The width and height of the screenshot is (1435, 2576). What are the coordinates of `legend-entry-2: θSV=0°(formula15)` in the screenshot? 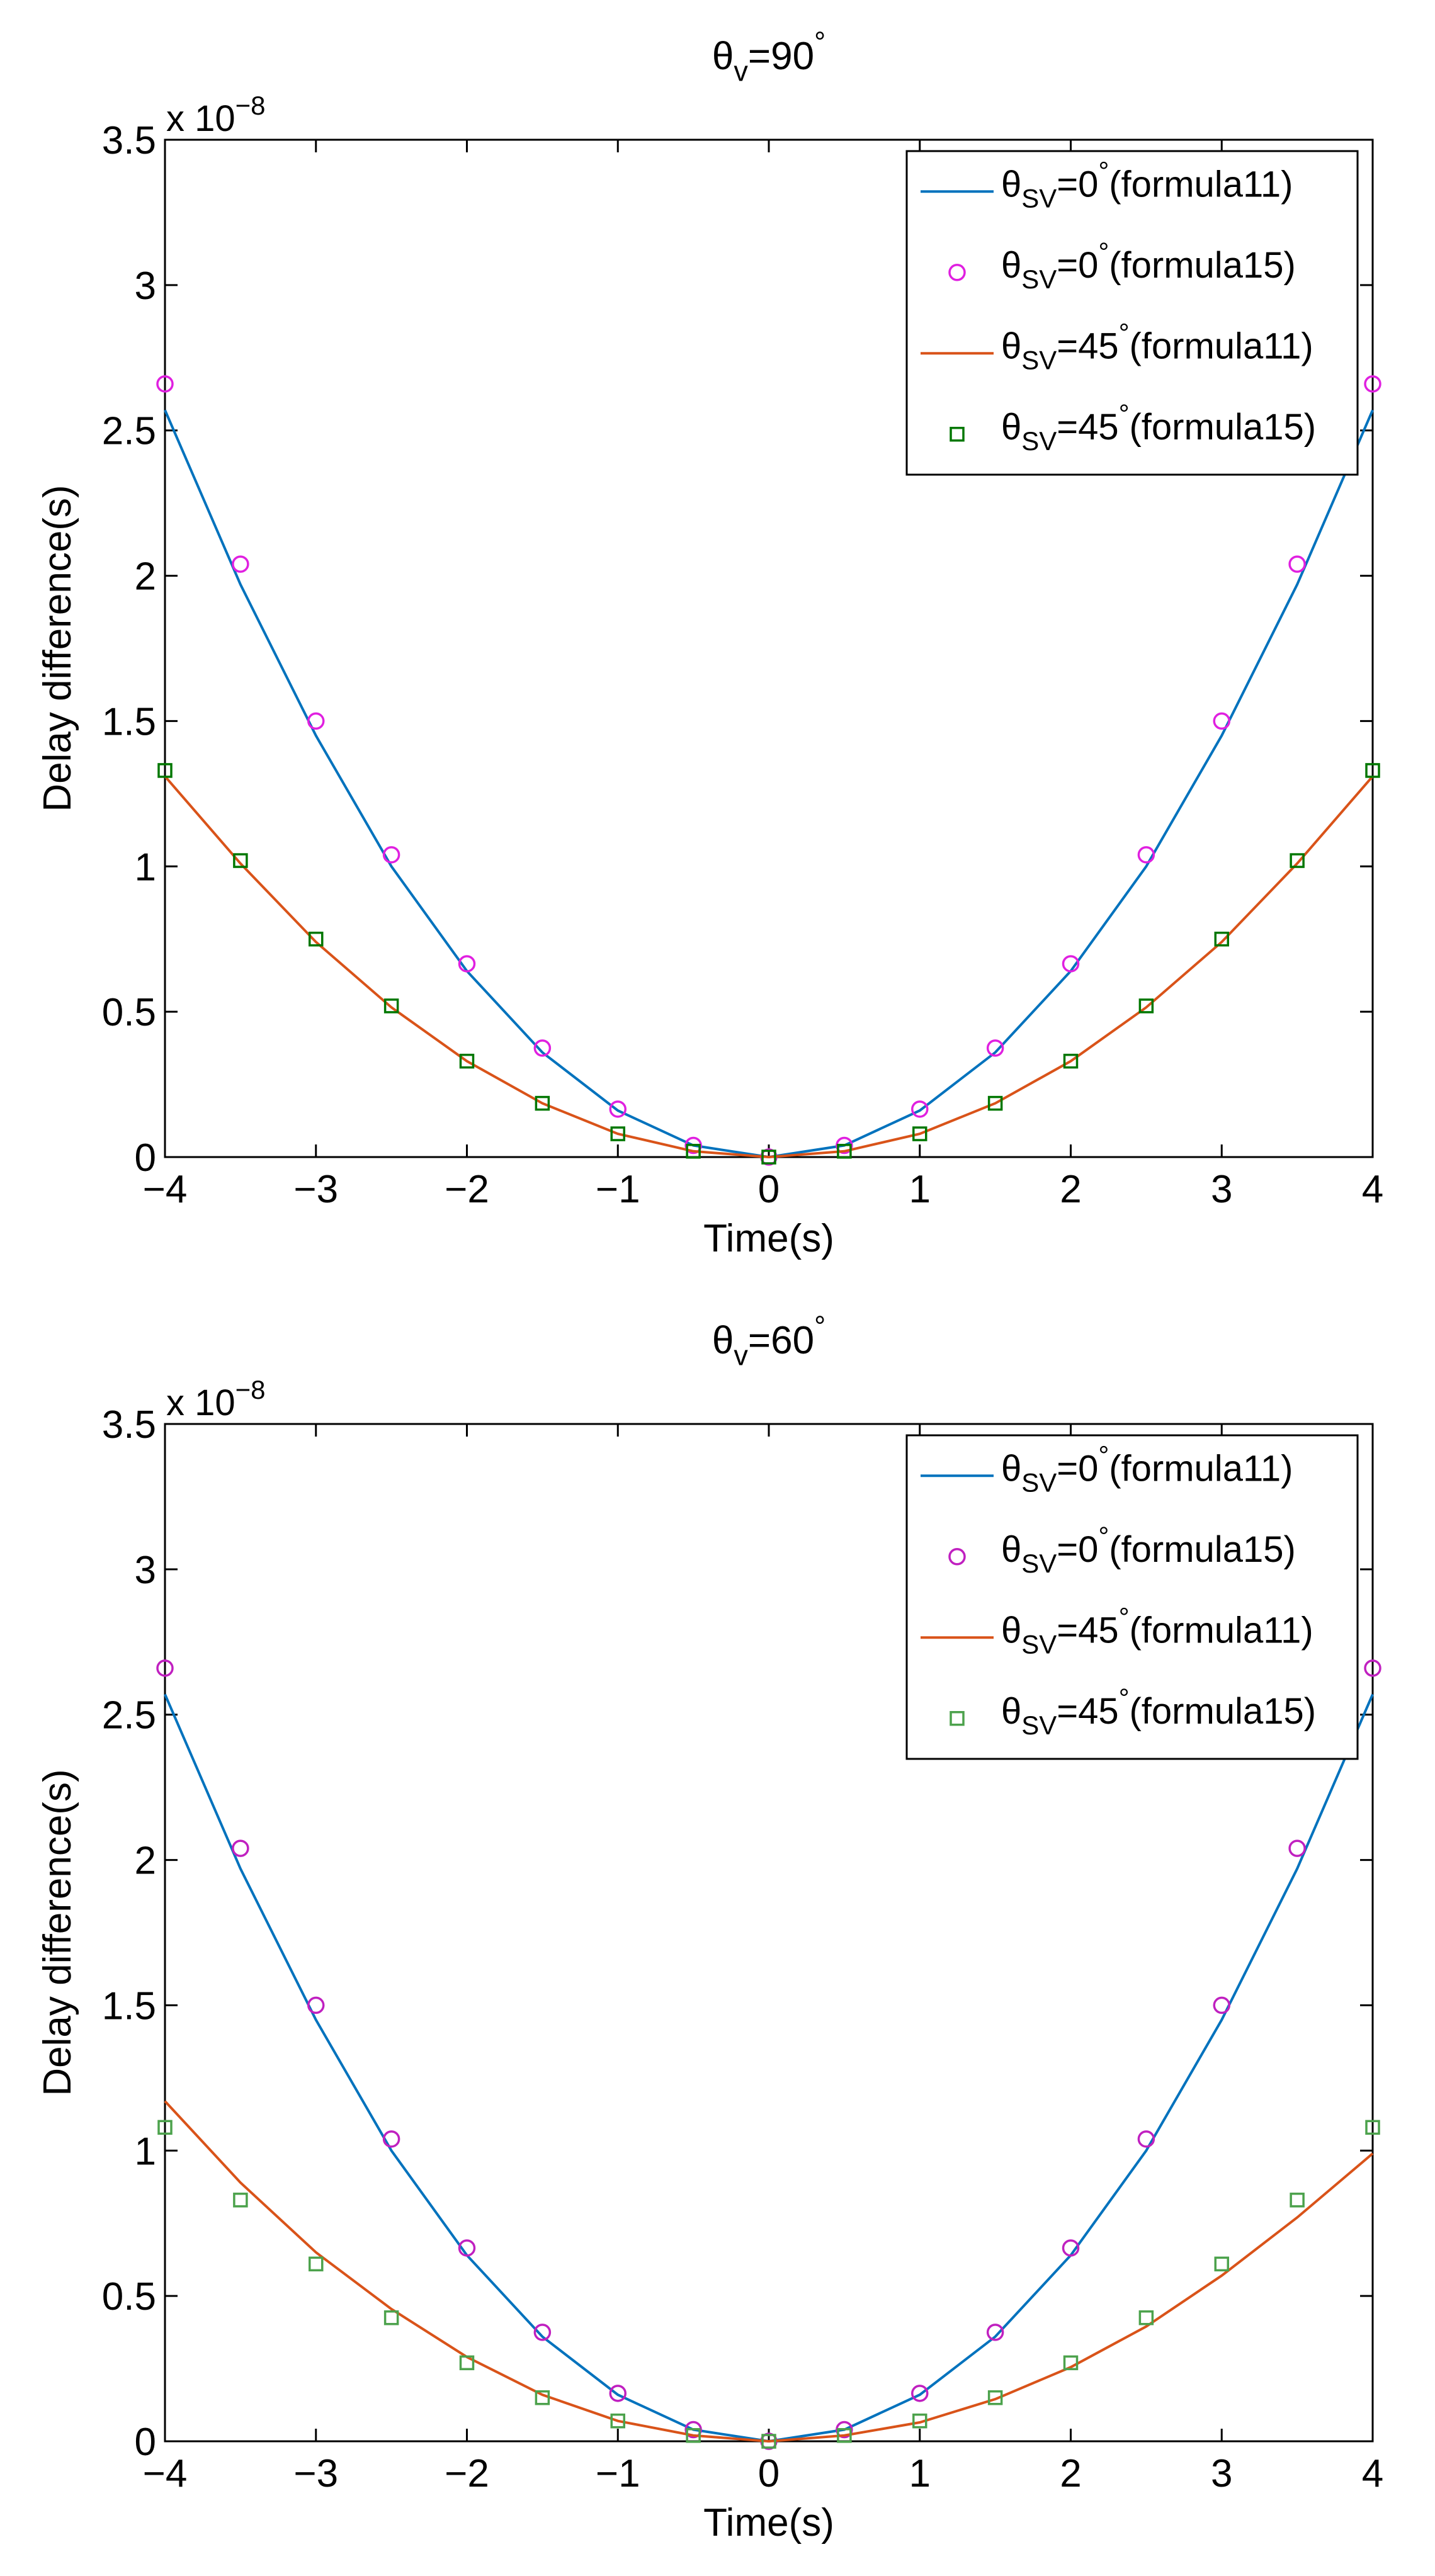 It's located at (1122, 266).